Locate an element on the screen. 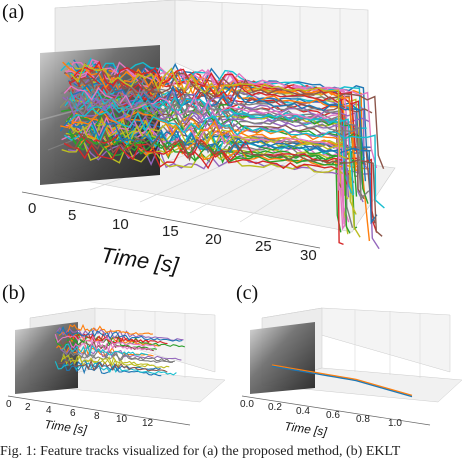  panel-b-xtick-5: 10 is located at coordinates (122, 419).